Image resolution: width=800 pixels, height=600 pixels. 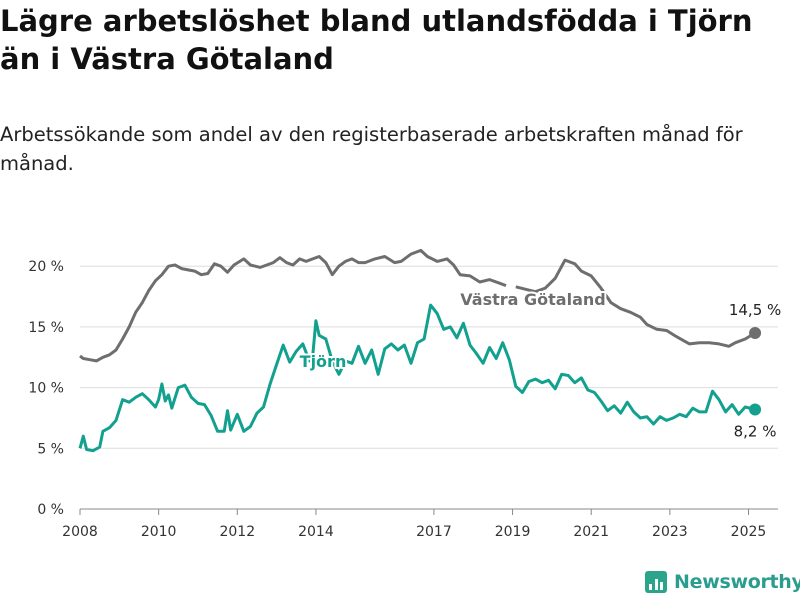 I want to click on x-tick-label: 2012, so click(x=237, y=532).